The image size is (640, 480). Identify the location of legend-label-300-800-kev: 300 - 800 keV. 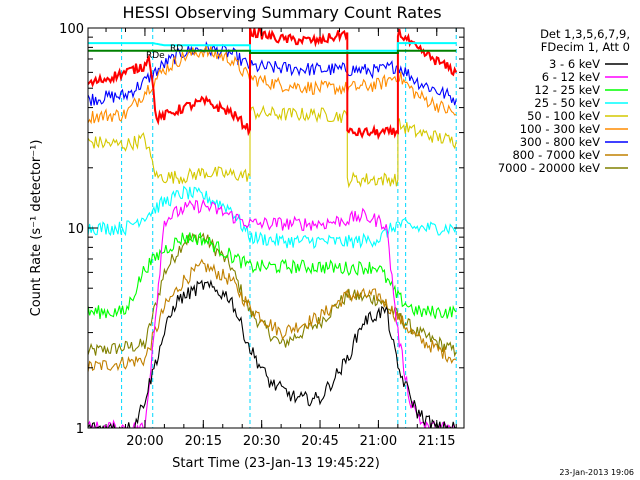
(560, 142).